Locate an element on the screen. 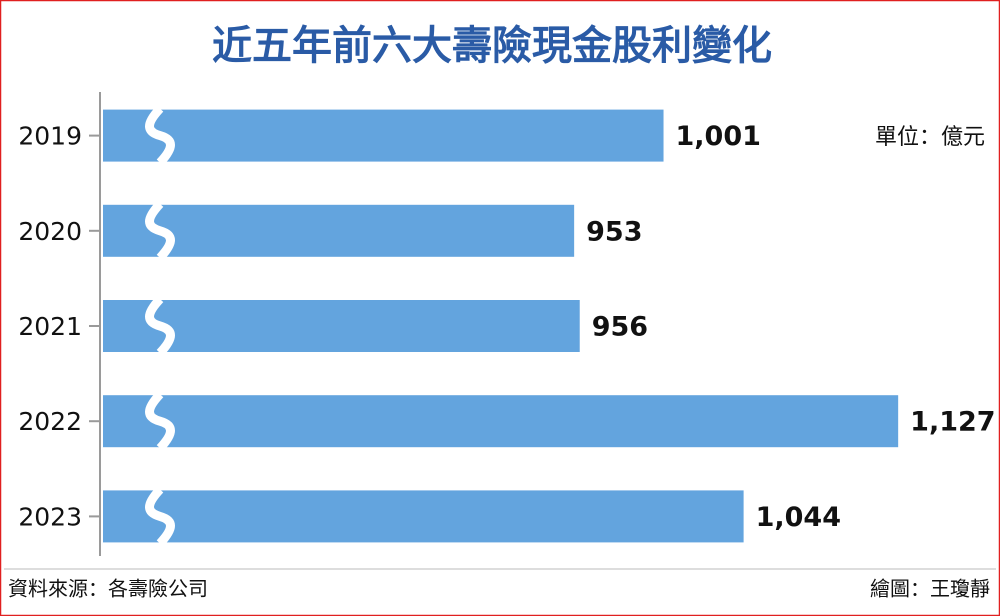 This screenshot has width=1000, height=616. y-tick-label: 2022 is located at coordinates (50, 421).